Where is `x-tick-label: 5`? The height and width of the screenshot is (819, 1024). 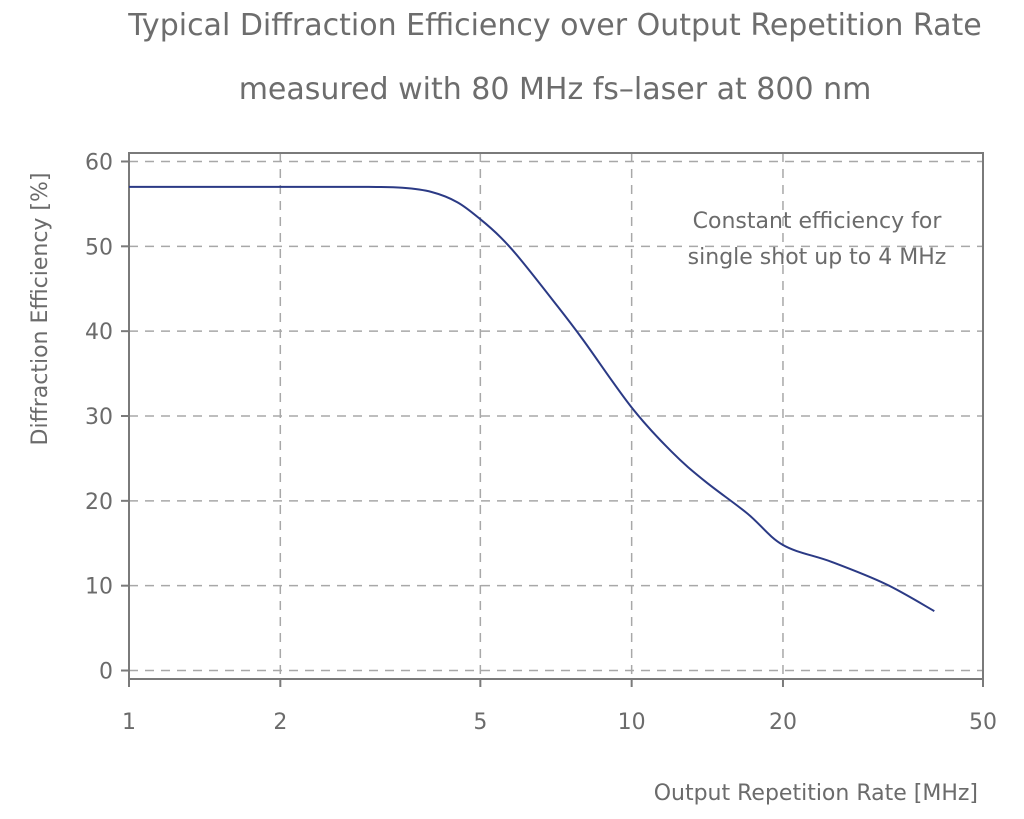 x-tick-label: 5 is located at coordinates (480, 722).